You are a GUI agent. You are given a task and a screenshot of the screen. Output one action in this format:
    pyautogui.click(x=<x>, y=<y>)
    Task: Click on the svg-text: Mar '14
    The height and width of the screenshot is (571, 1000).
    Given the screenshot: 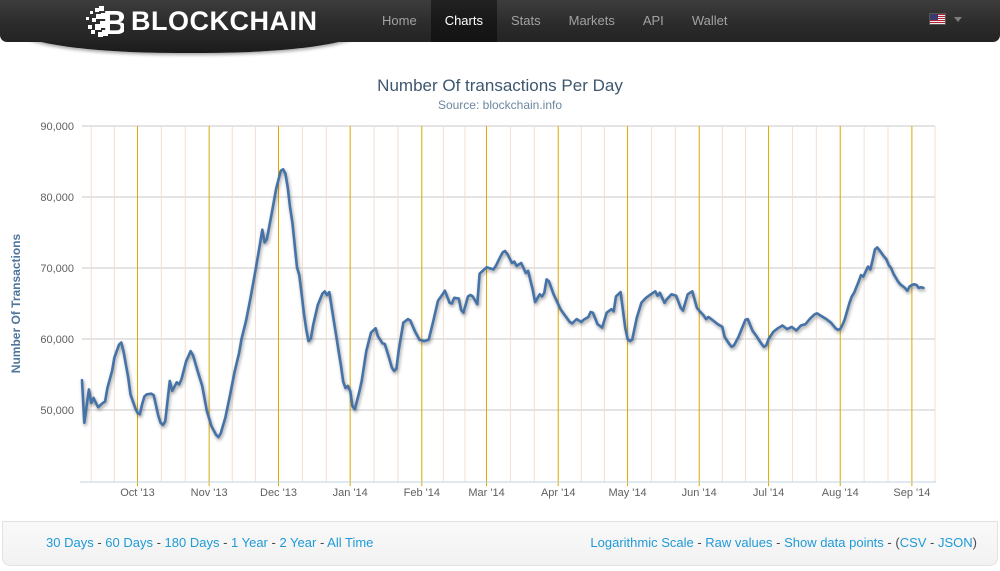 What is the action you would take?
    pyautogui.click(x=486, y=493)
    